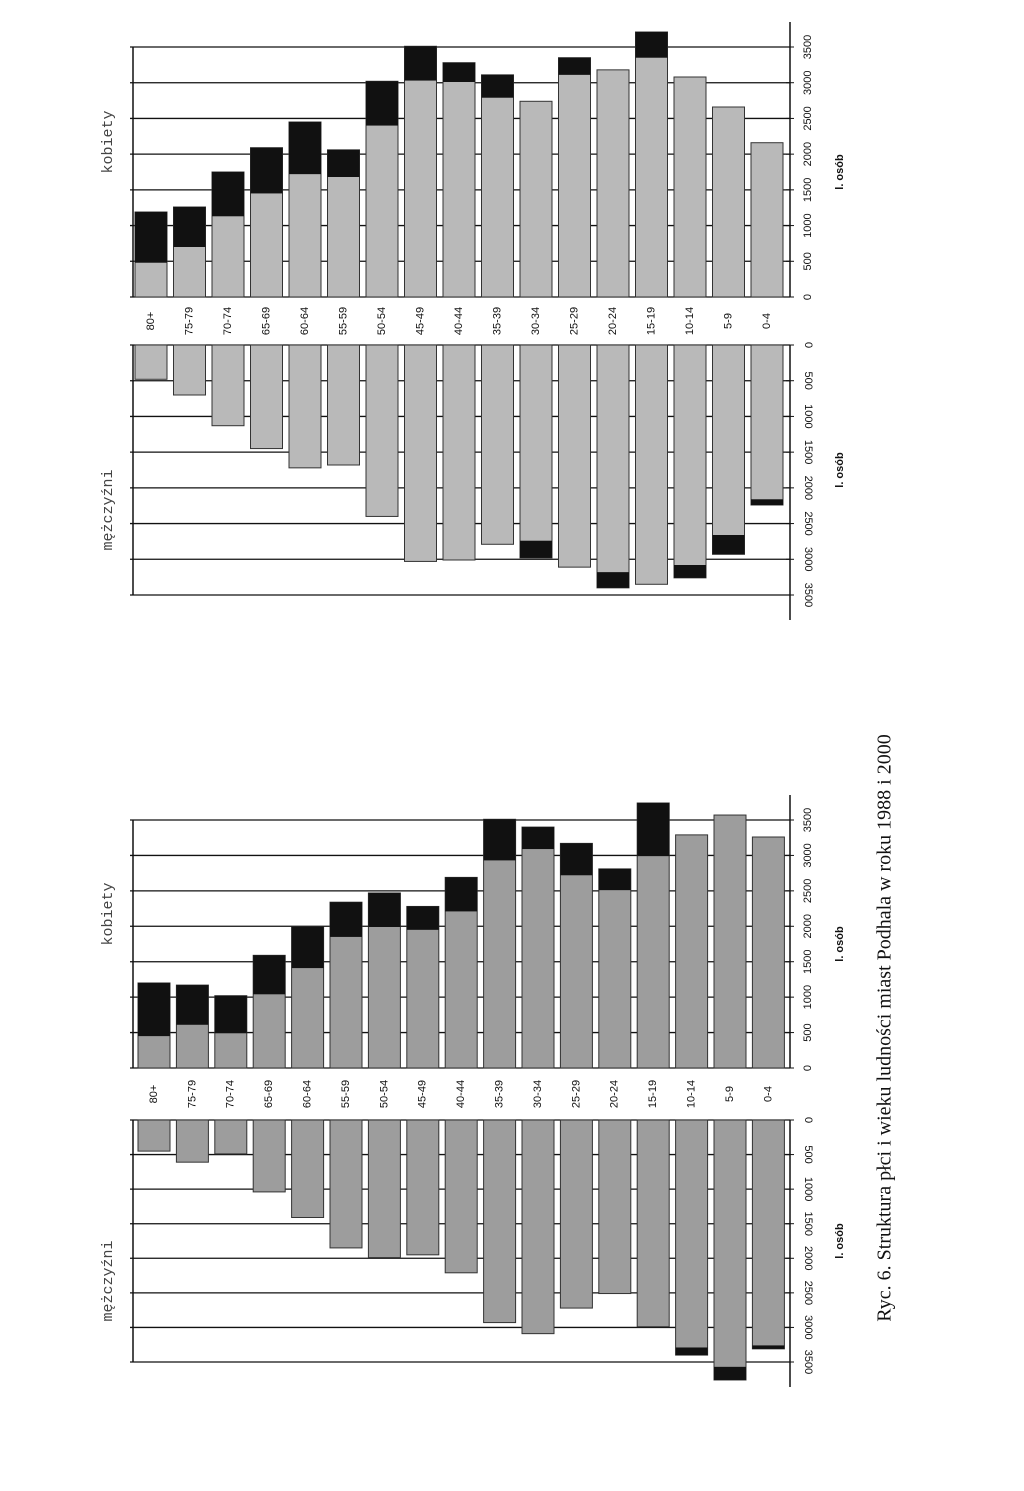  Describe the element at coordinates (305, 321) in the screenshot. I see `category-label: 60-64` at that location.